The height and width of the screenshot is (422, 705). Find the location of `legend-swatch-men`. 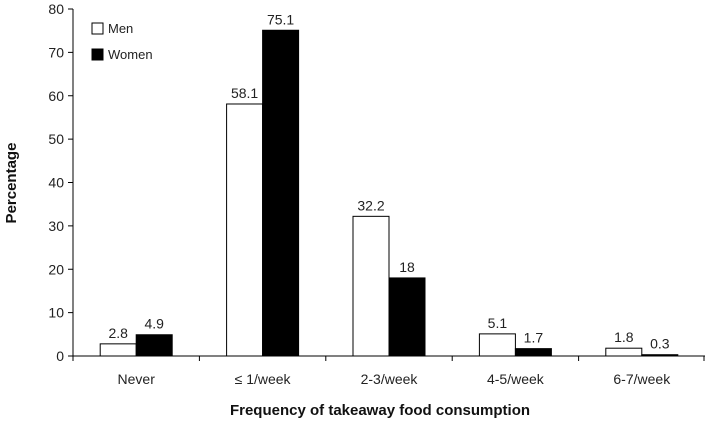

legend-swatch-men is located at coordinates (97, 28).